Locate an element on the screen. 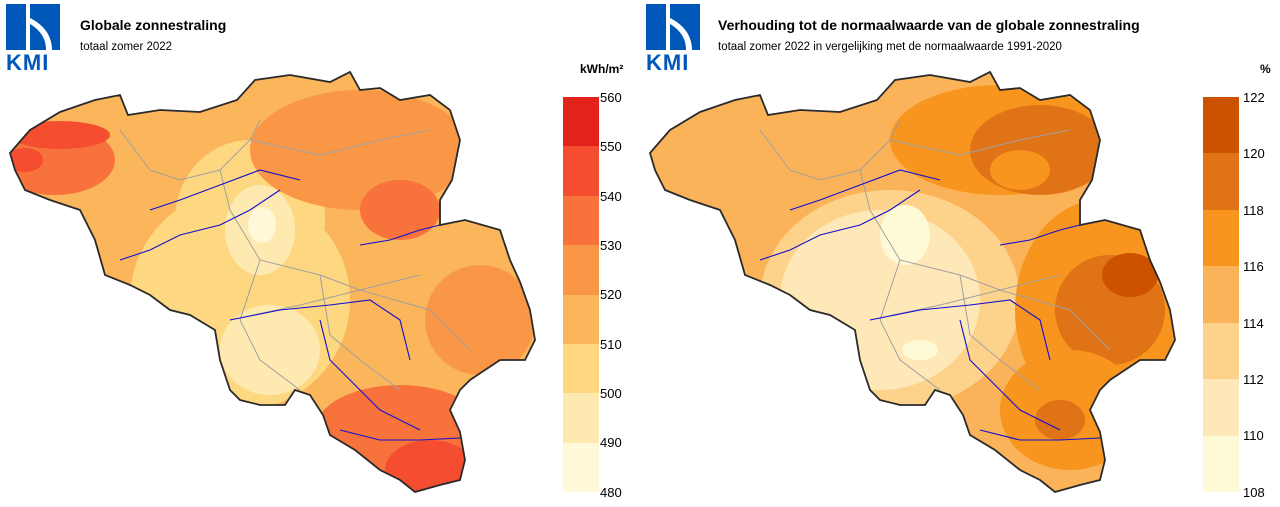 The width and height of the screenshot is (1280, 507). map-subtitle: totaal zomer 2022 is located at coordinates (126, 47).